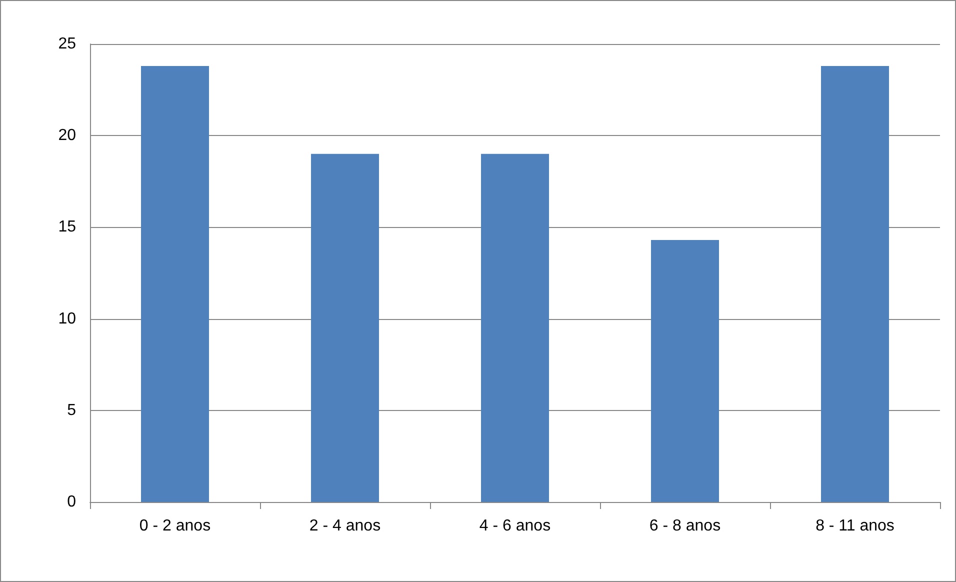 This screenshot has width=956, height=582. Describe the element at coordinates (175, 526) in the screenshot. I see `x-tick-label: 0 - 2 anos` at that location.